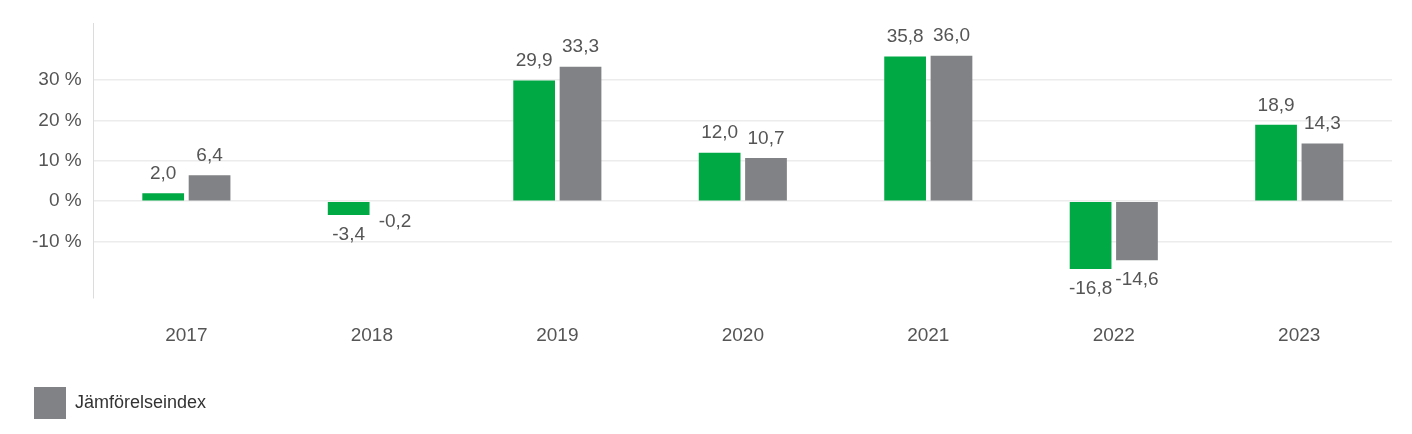  What do you see at coordinates (581, 46) in the screenshot?
I see `data-label: 33,3` at bounding box center [581, 46].